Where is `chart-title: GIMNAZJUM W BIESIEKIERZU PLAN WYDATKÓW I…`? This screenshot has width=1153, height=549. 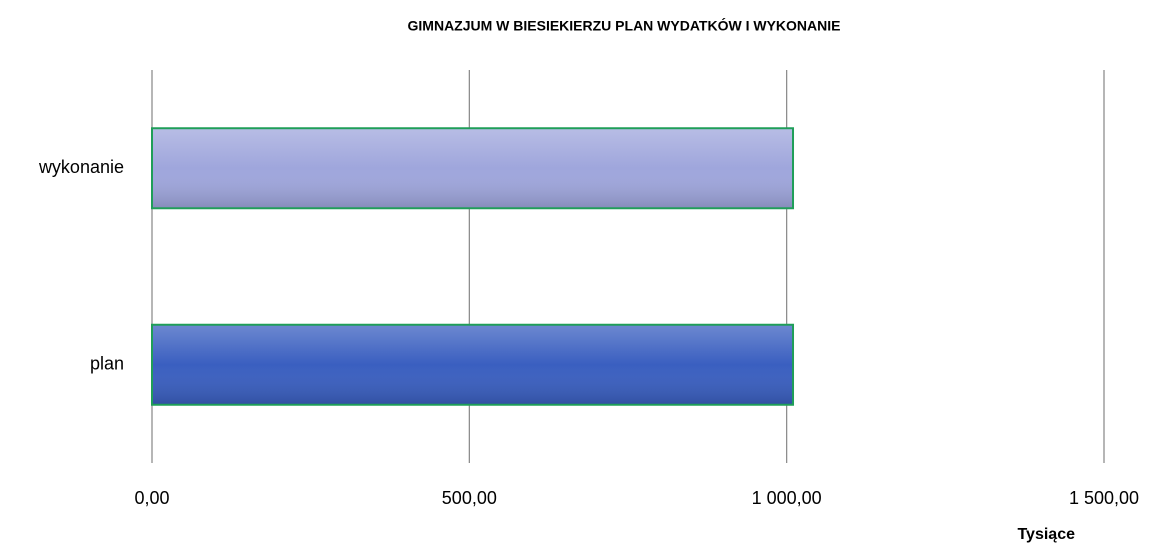 chart-title: GIMNAZJUM W BIESIEKIERZU PLAN WYDATKÓW I… is located at coordinates (624, 25).